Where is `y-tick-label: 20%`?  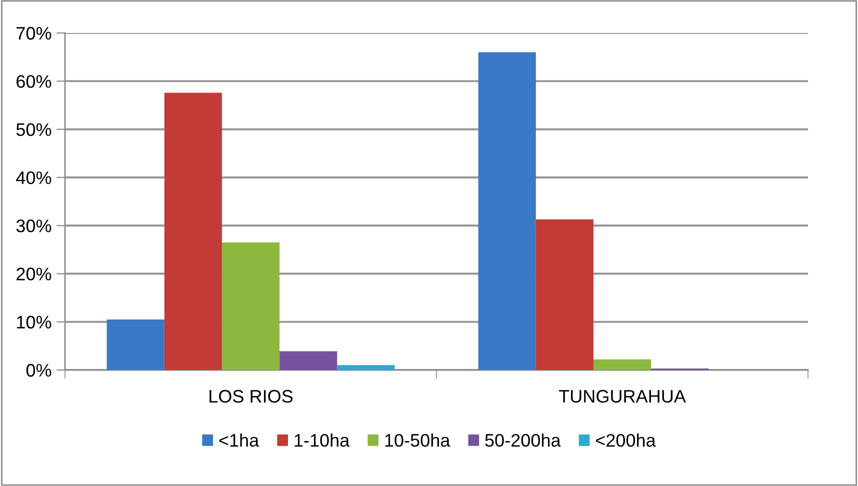
y-tick-label: 20% is located at coordinates (34, 274).